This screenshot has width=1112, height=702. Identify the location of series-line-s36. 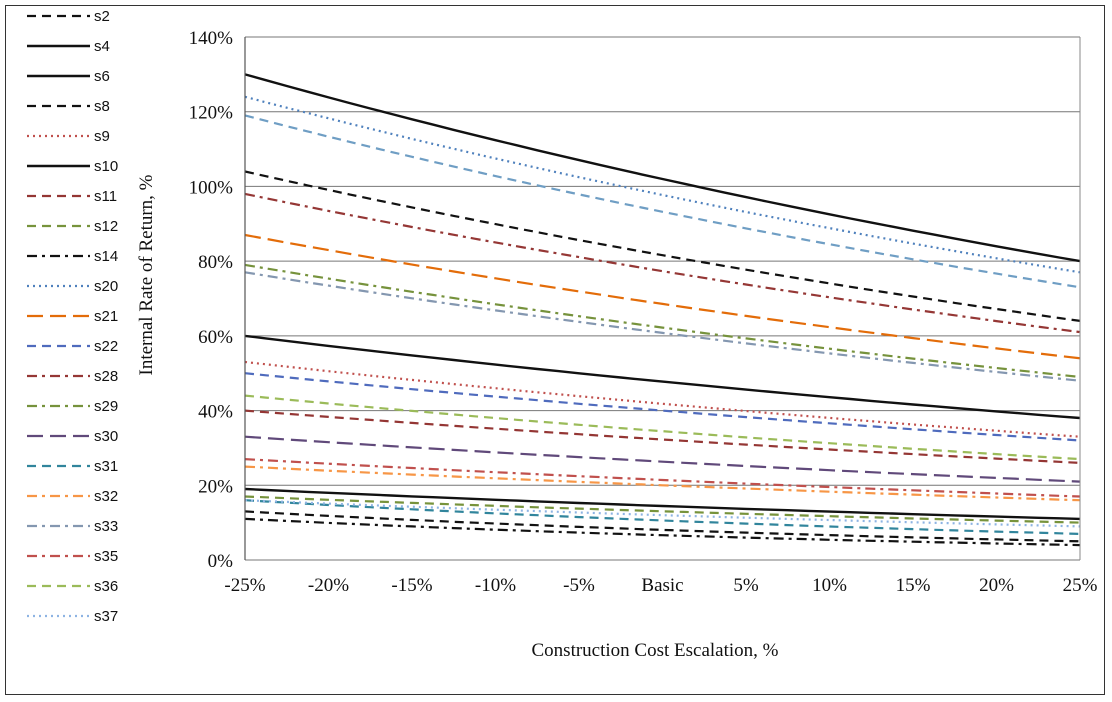
(662, 427).